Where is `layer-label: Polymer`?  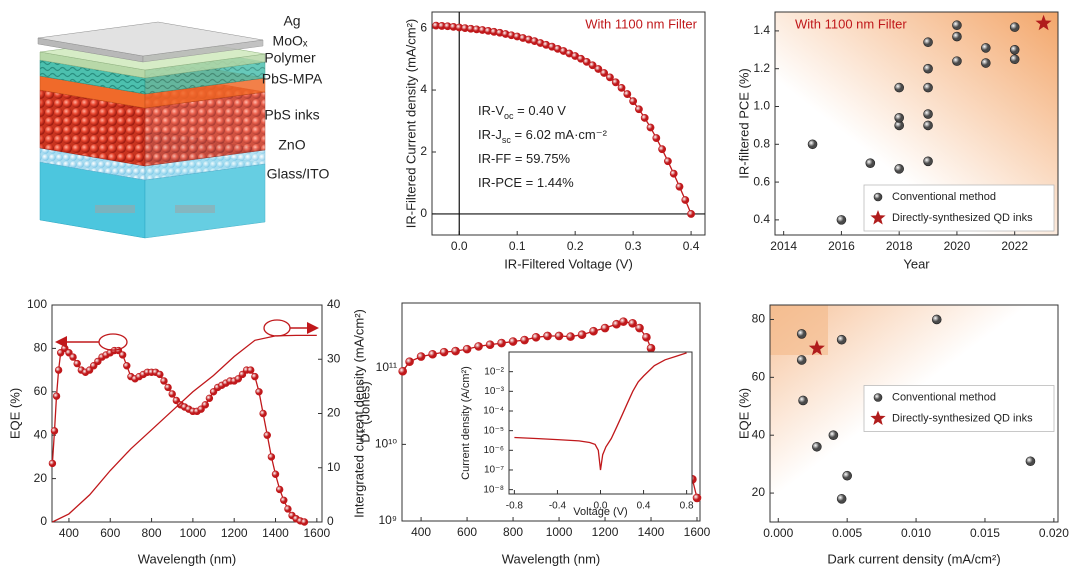 layer-label: Polymer is located at coordinates (290, 58).